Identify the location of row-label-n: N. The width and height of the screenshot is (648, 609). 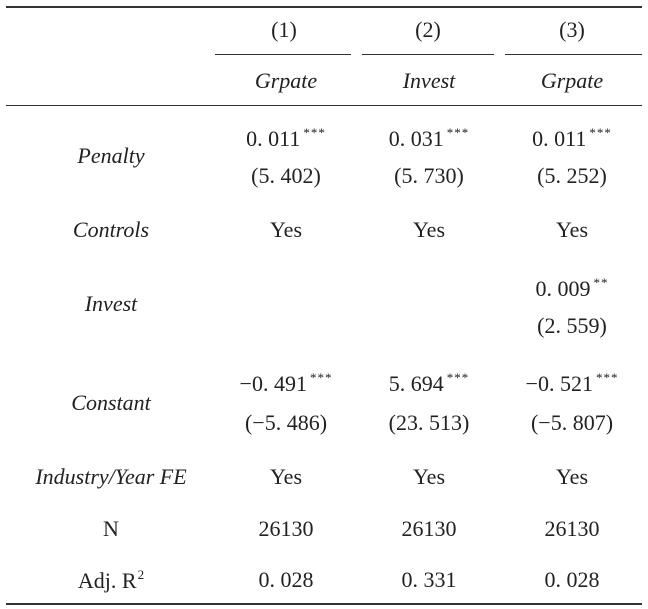
(111, 528).